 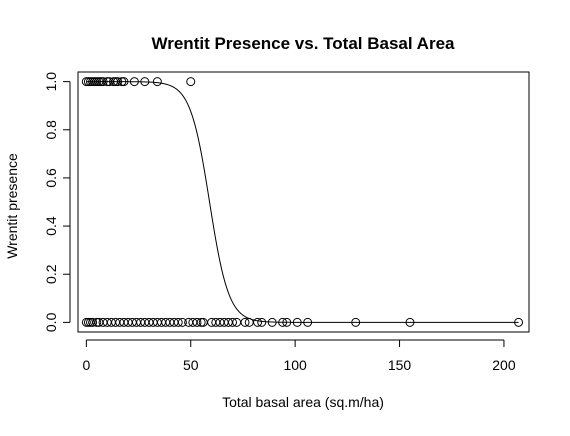 What do you see at coordinates (51, 130) in the screenshot?
I see `y-tick-label: 0.8` at bounding box center [51, 130].